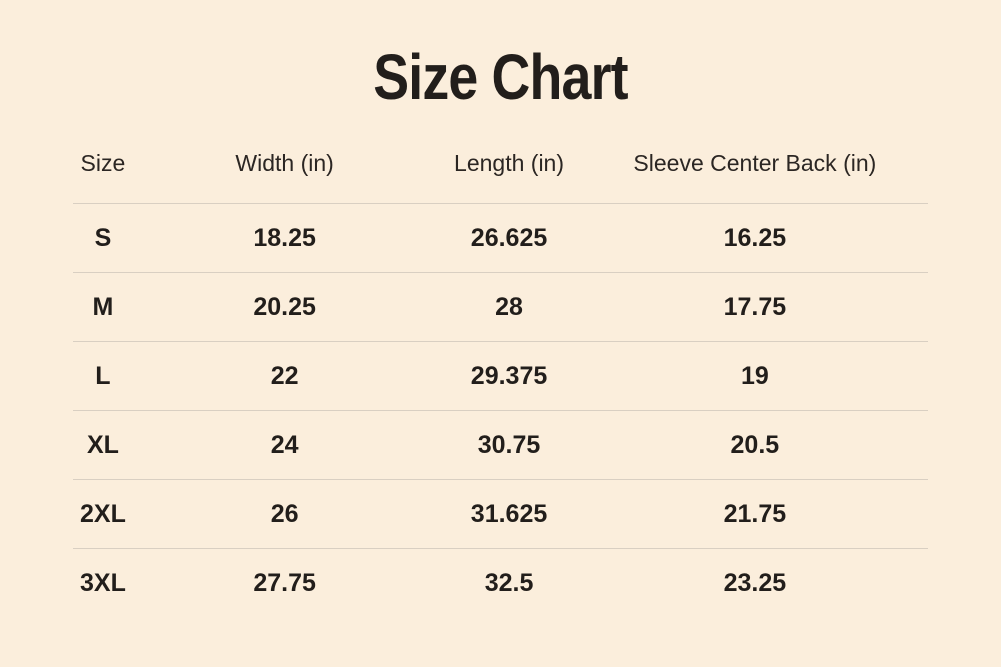 Image resolution: width=1001 pixels, height=667 pixels. Describe the element at coordinates (754, 307) in the screenshot. I see `cell-sleeve: 17.75` at that location.